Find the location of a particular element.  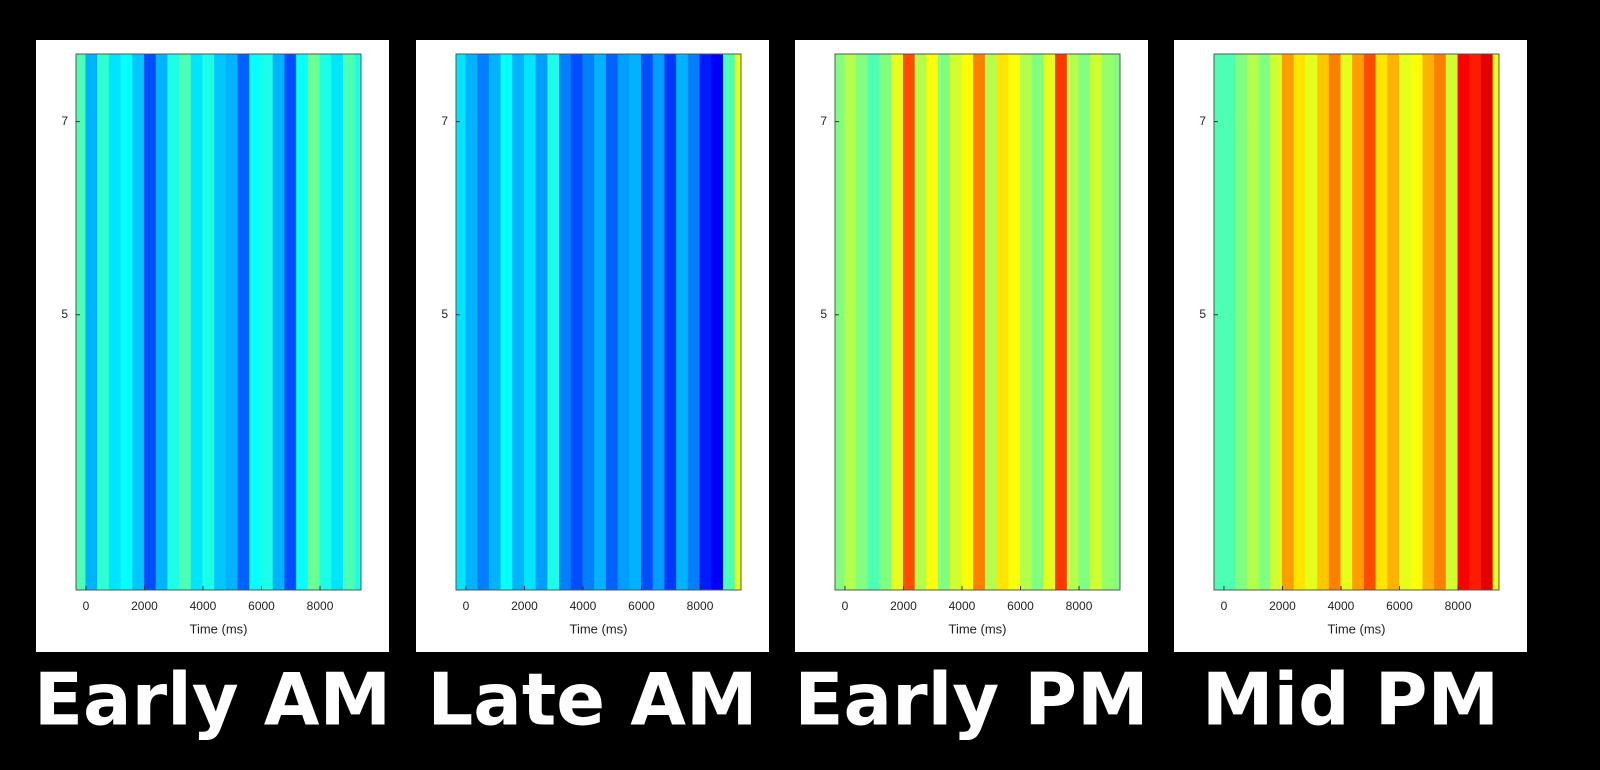

panel-title: Early PM is located at coordinates (971, 700).